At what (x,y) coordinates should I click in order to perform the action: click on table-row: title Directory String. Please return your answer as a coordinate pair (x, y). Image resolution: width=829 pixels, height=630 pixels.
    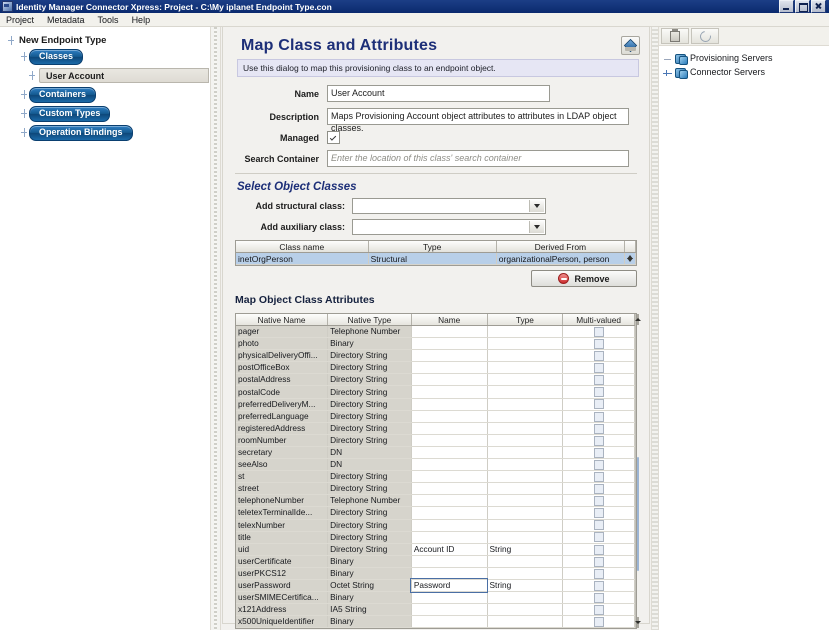
    Looking at the image, I should click on (435, 537).